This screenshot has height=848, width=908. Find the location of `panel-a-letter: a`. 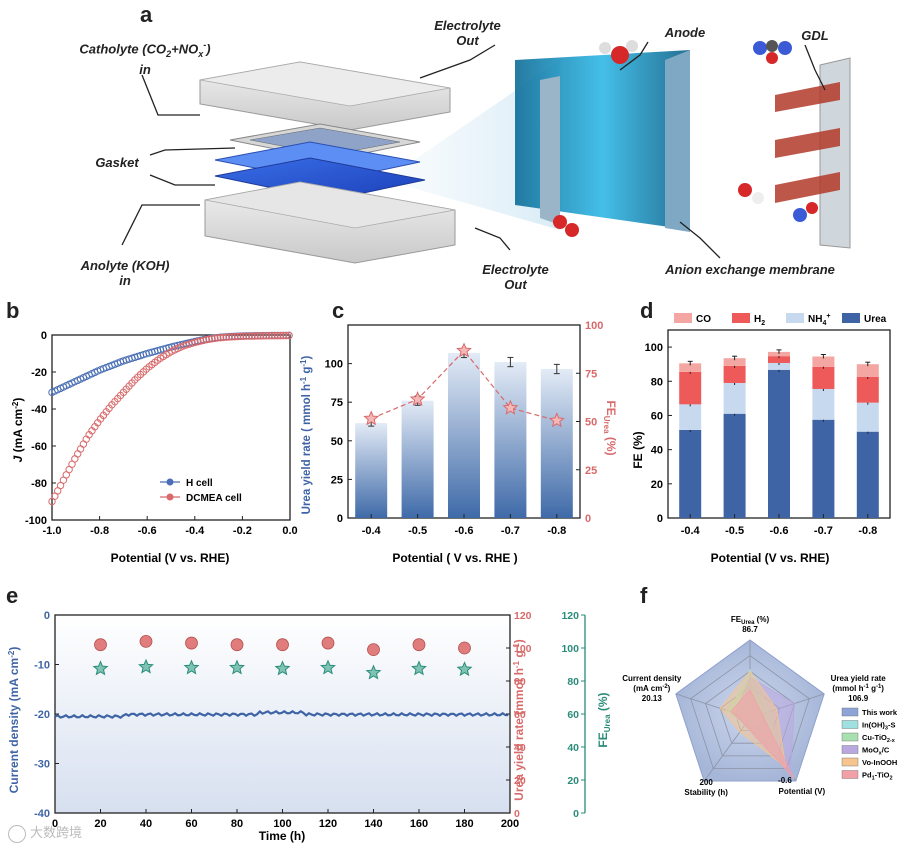

panel-a-letter: a is located at coordinates (146, 14).